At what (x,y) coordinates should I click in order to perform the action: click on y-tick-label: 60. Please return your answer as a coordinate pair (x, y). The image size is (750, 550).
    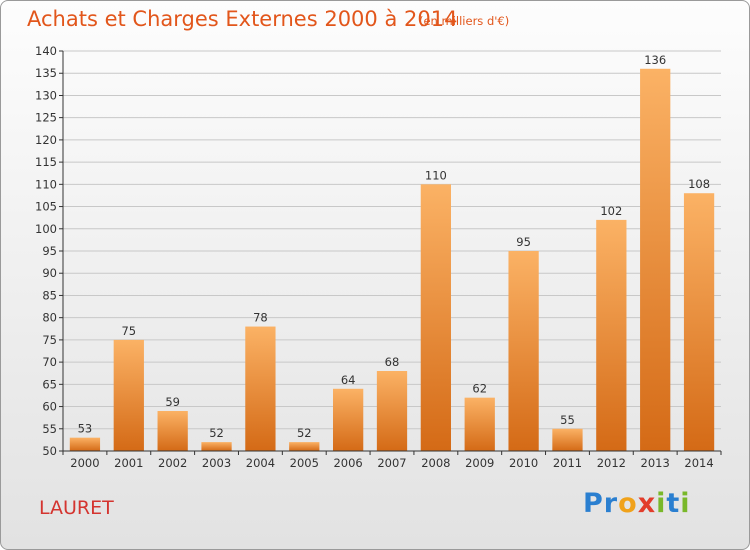
    Looking at the image, I should click on (49, 407).